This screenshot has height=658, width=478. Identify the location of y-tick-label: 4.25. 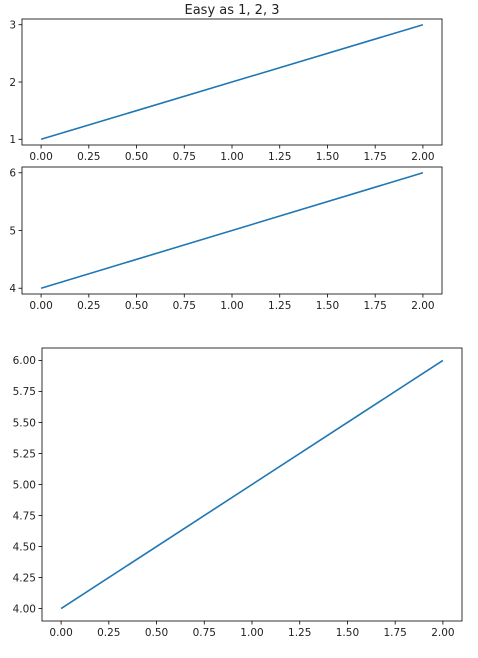
(24, 578).